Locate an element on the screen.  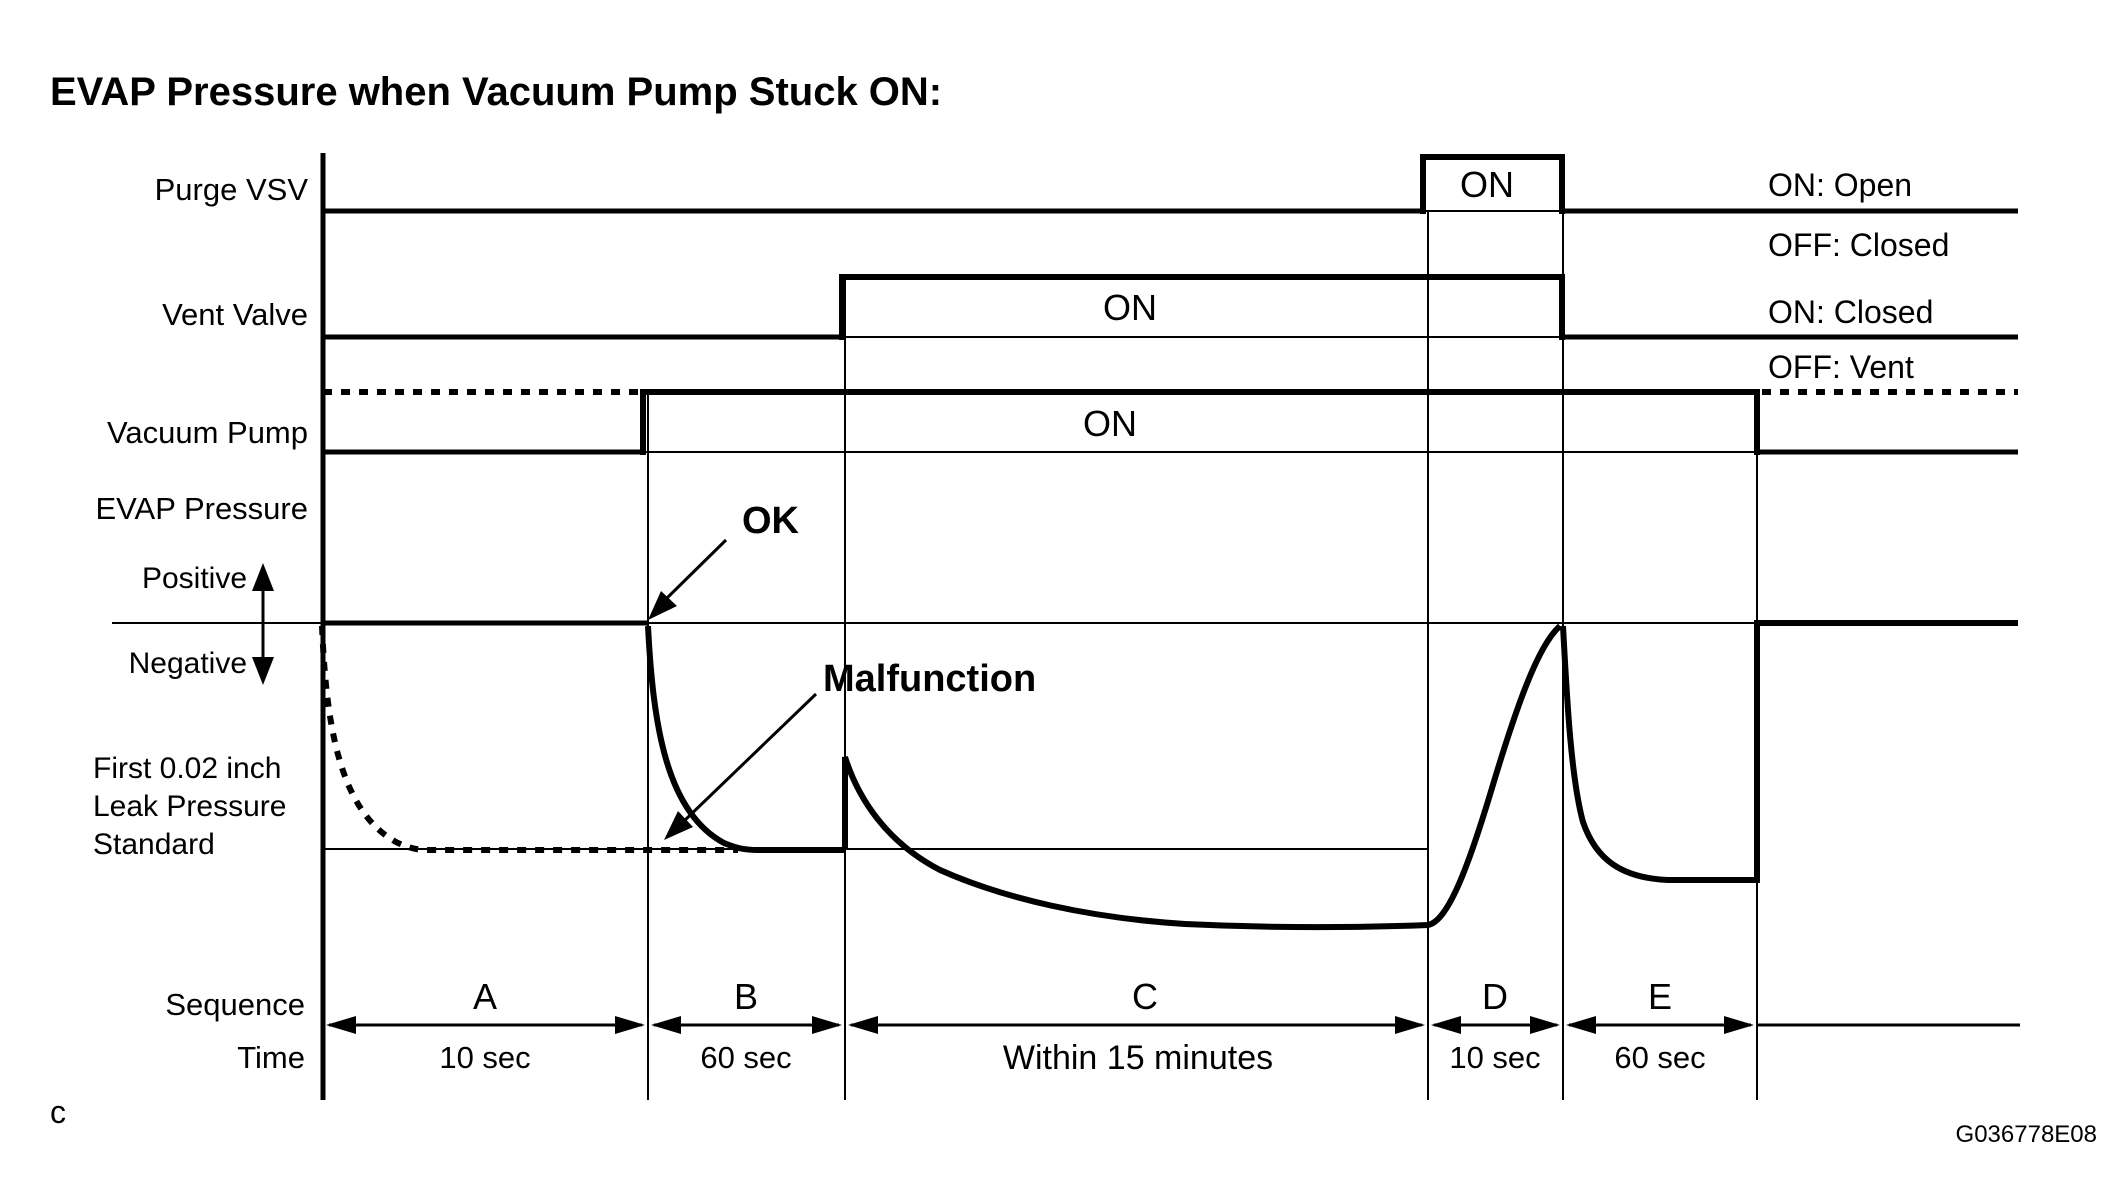
ok-label: OK is located at coordinates (771, 521).